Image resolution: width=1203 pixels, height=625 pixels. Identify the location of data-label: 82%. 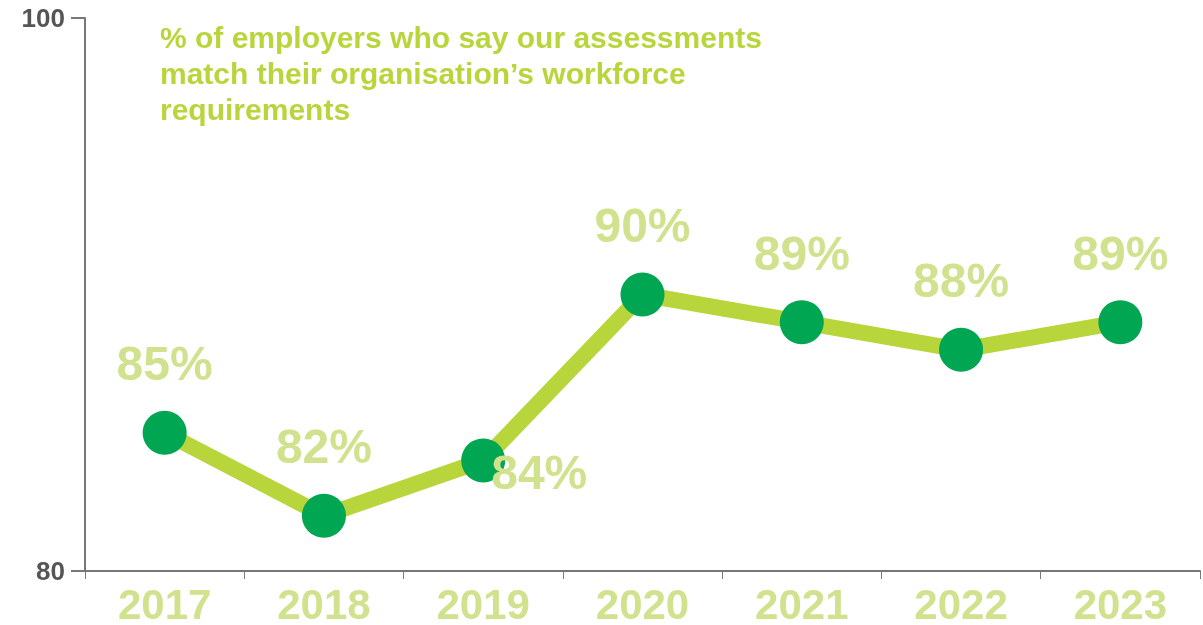
(323, 447).